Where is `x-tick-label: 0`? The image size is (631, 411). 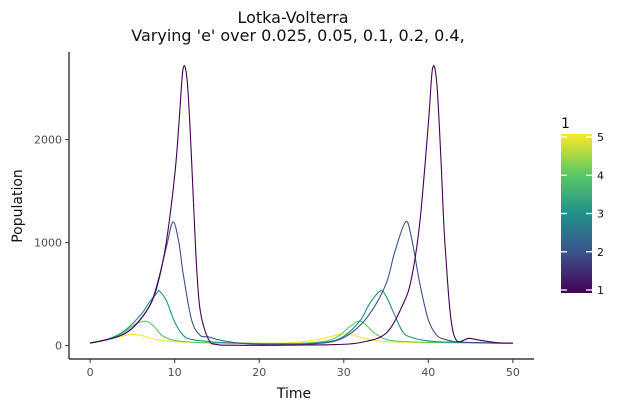 x-tick-label: 0 is located at coordinates (90, 372).